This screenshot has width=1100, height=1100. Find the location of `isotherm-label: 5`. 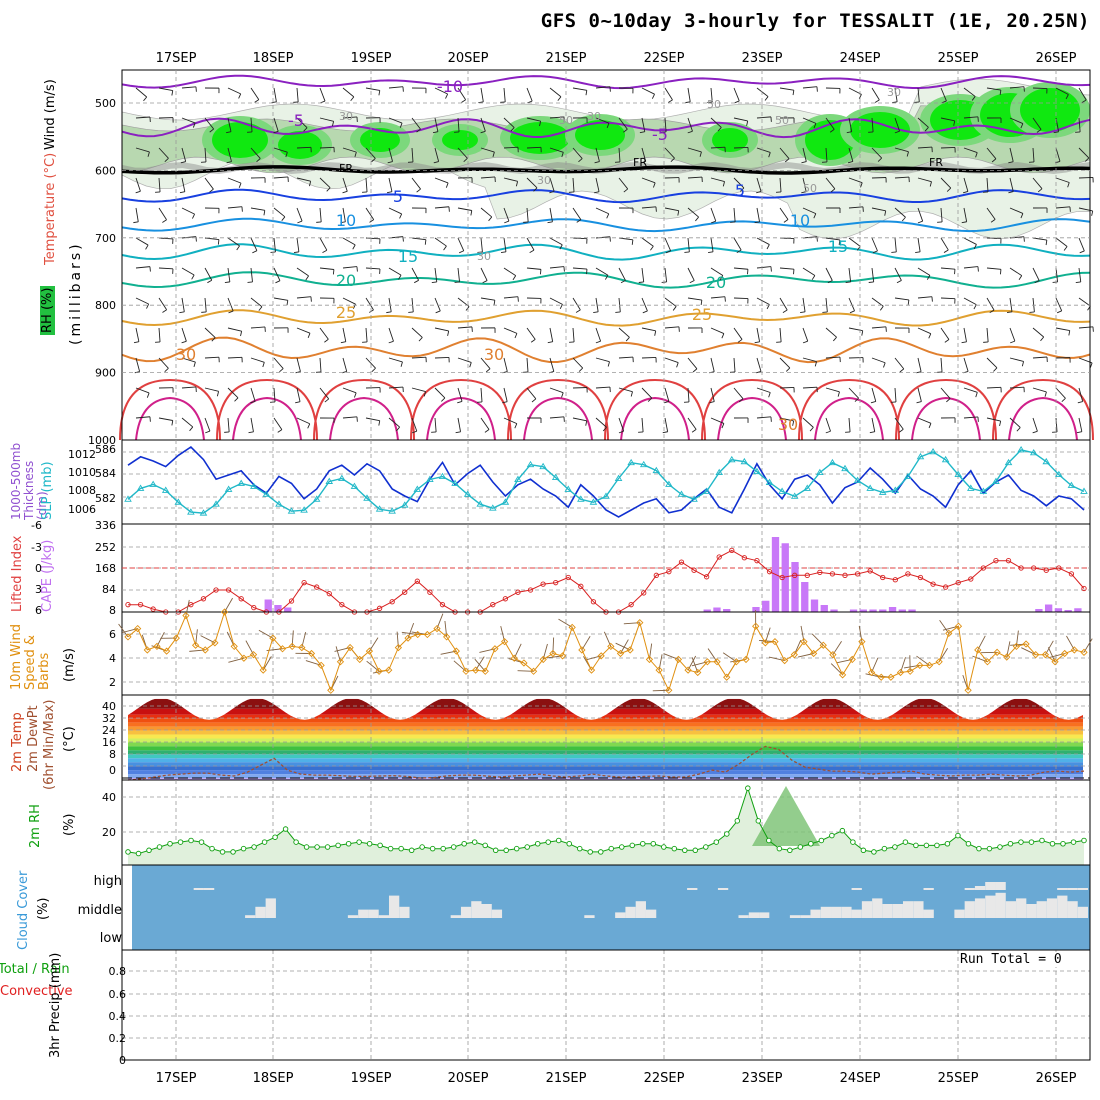

isotherm-label: 5 is located at coordinates (740, 190).